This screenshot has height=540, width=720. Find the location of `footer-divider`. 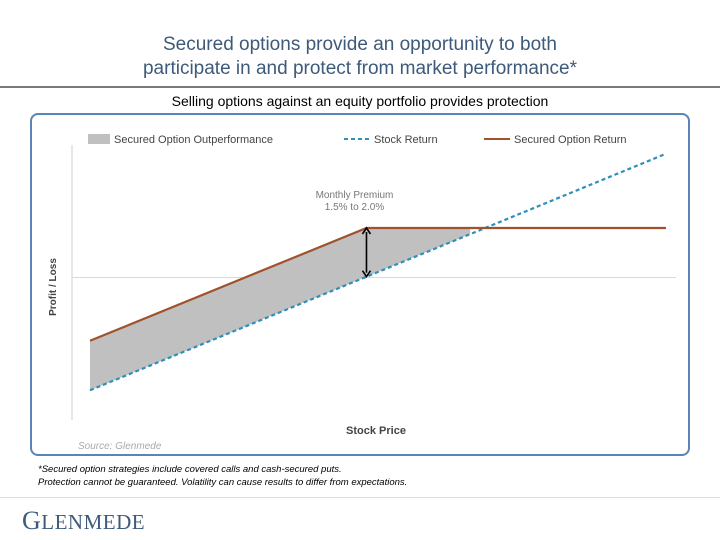

footer-divider is located at coordinates (360, 497).